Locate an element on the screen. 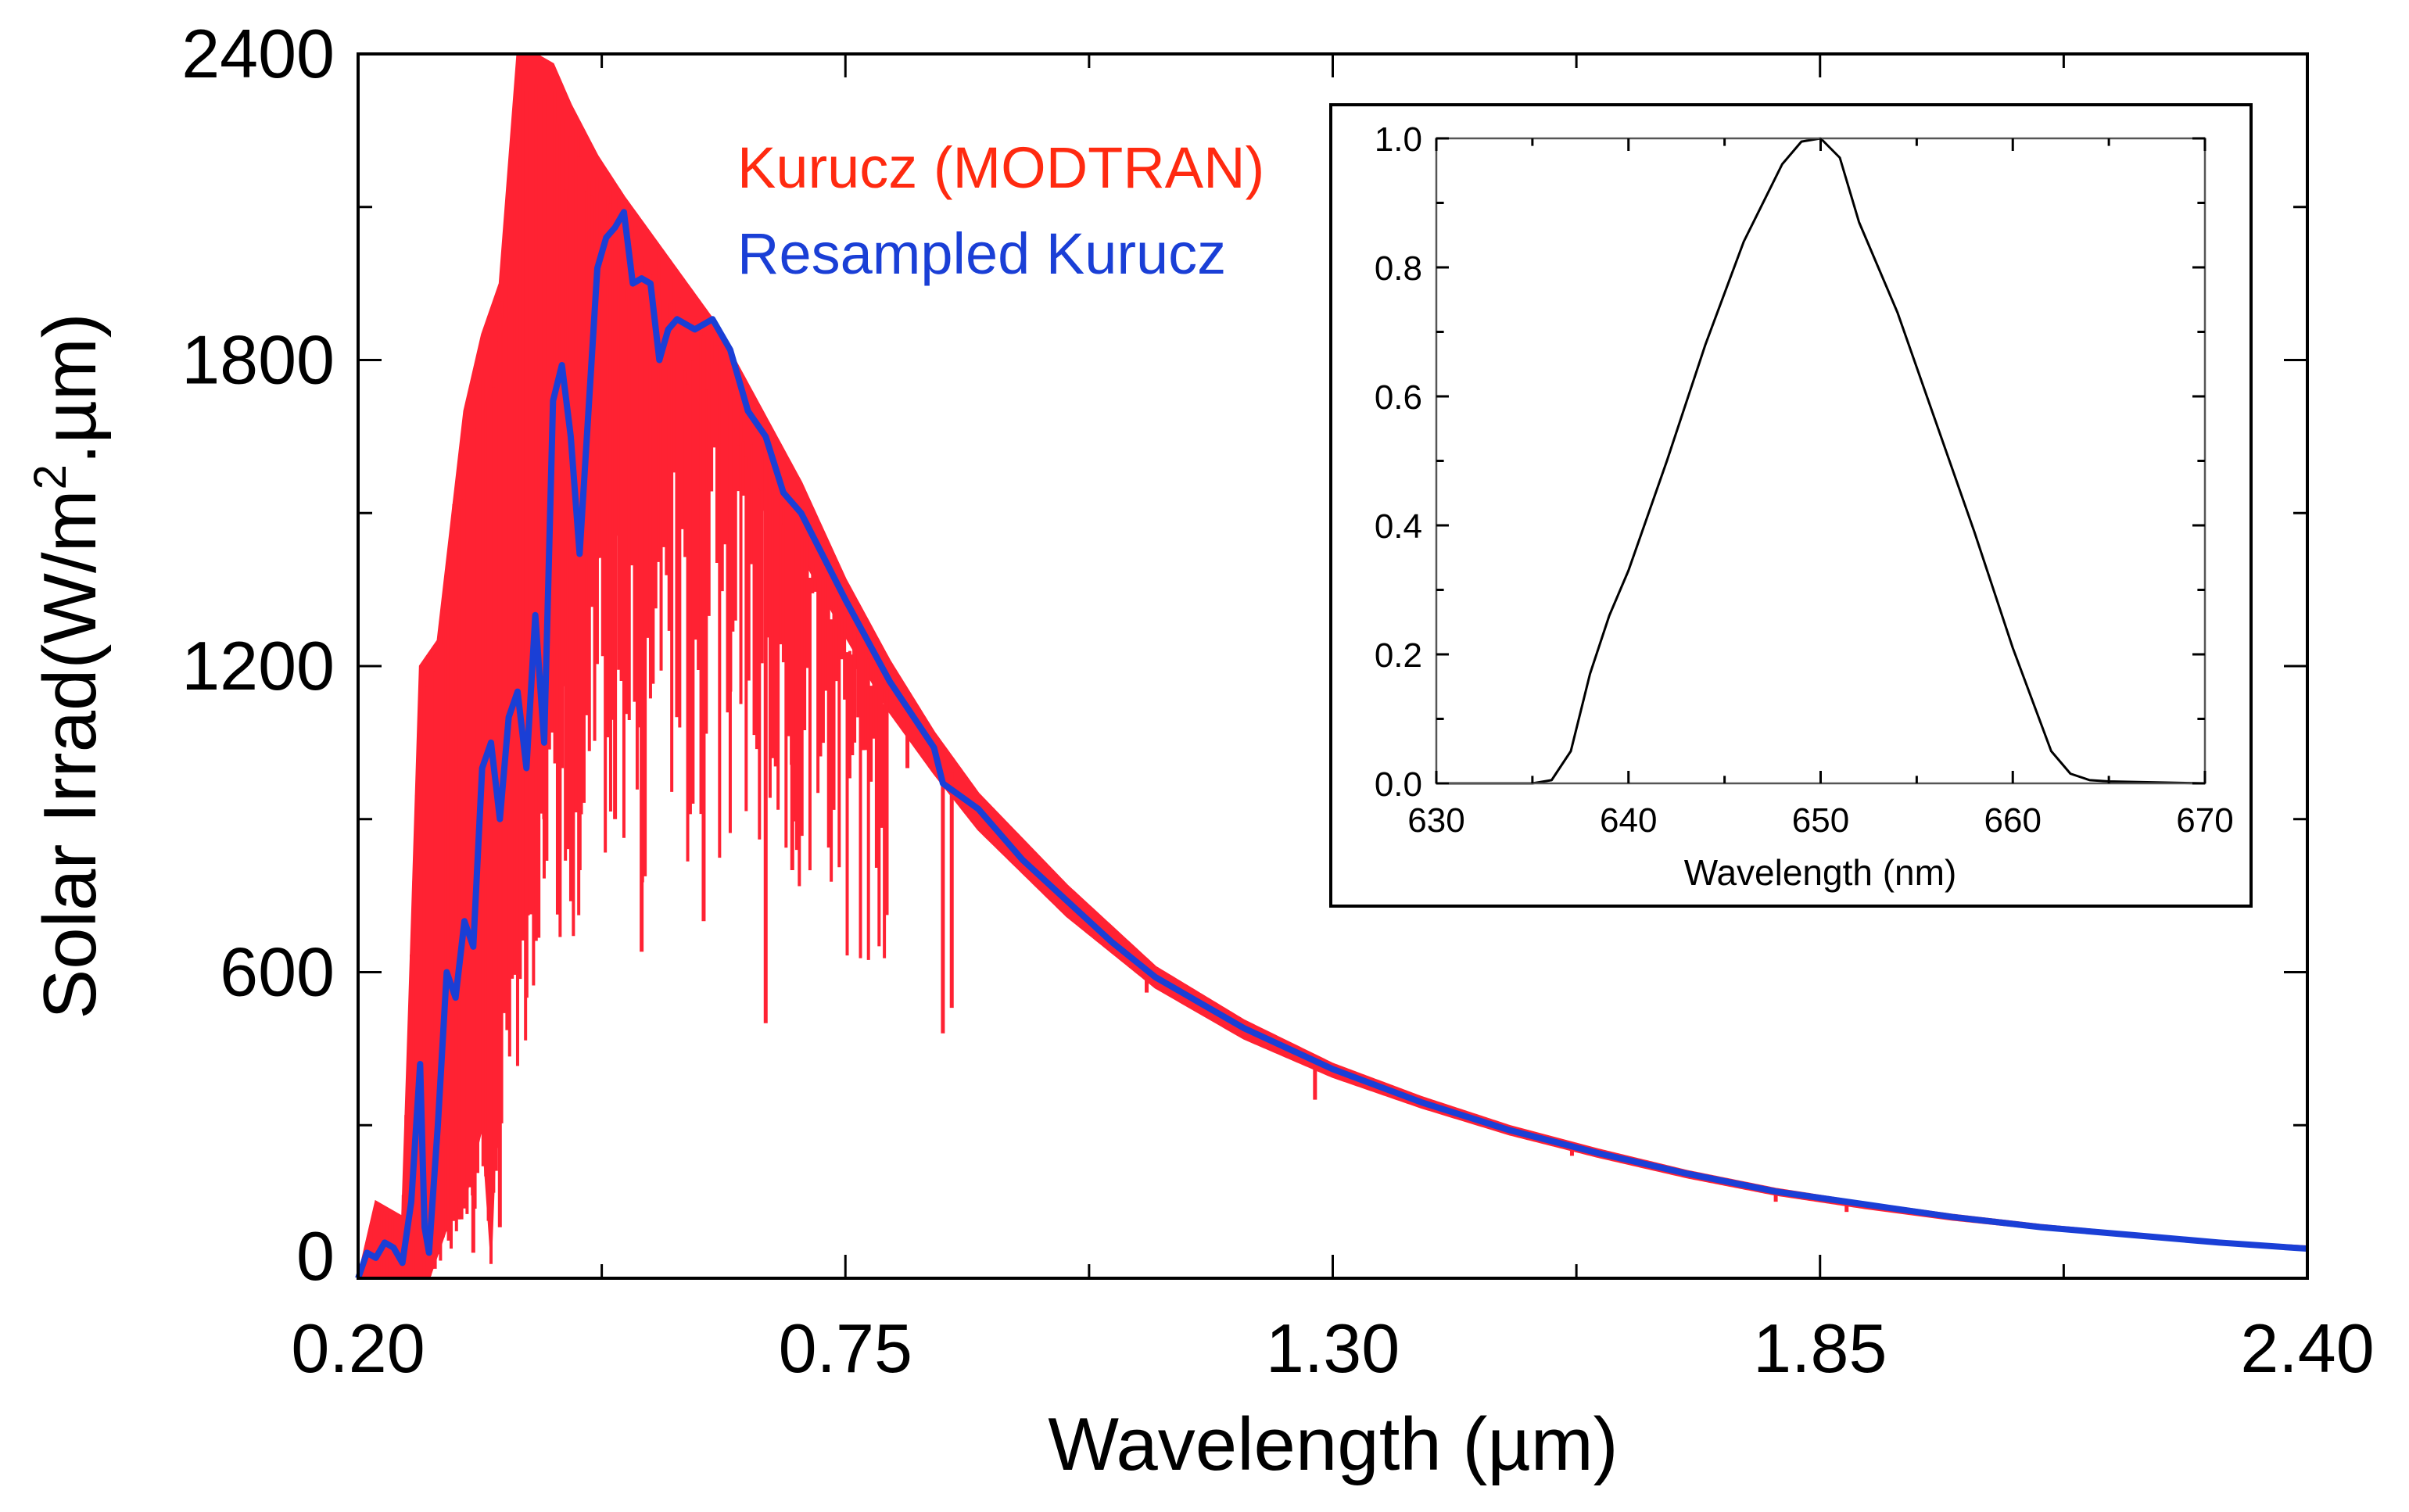 The height and width of the screenshot is (1512, 2409). legend-kurucz-modtran: Kurucz (MODTRAN) is located at coordinates (1000, 167).